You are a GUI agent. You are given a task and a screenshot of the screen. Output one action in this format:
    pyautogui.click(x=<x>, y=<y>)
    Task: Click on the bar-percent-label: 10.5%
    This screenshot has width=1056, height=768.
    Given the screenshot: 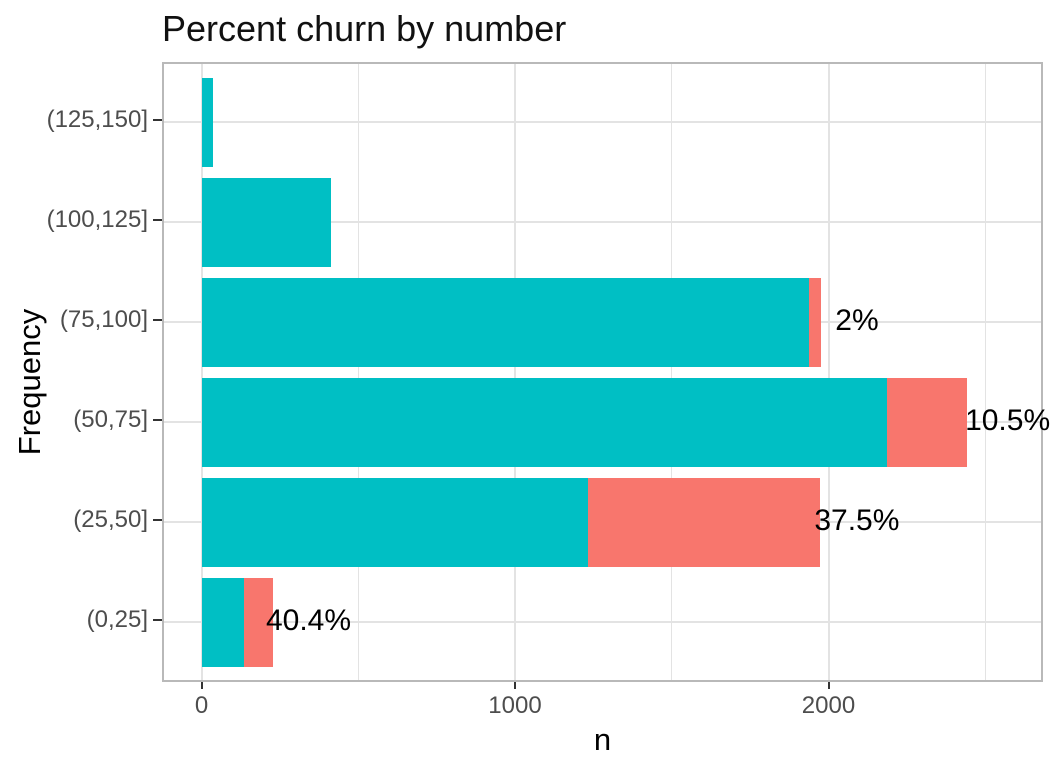 What is the action you would take?
    pyautogui.click(x=1008, y=420)
    